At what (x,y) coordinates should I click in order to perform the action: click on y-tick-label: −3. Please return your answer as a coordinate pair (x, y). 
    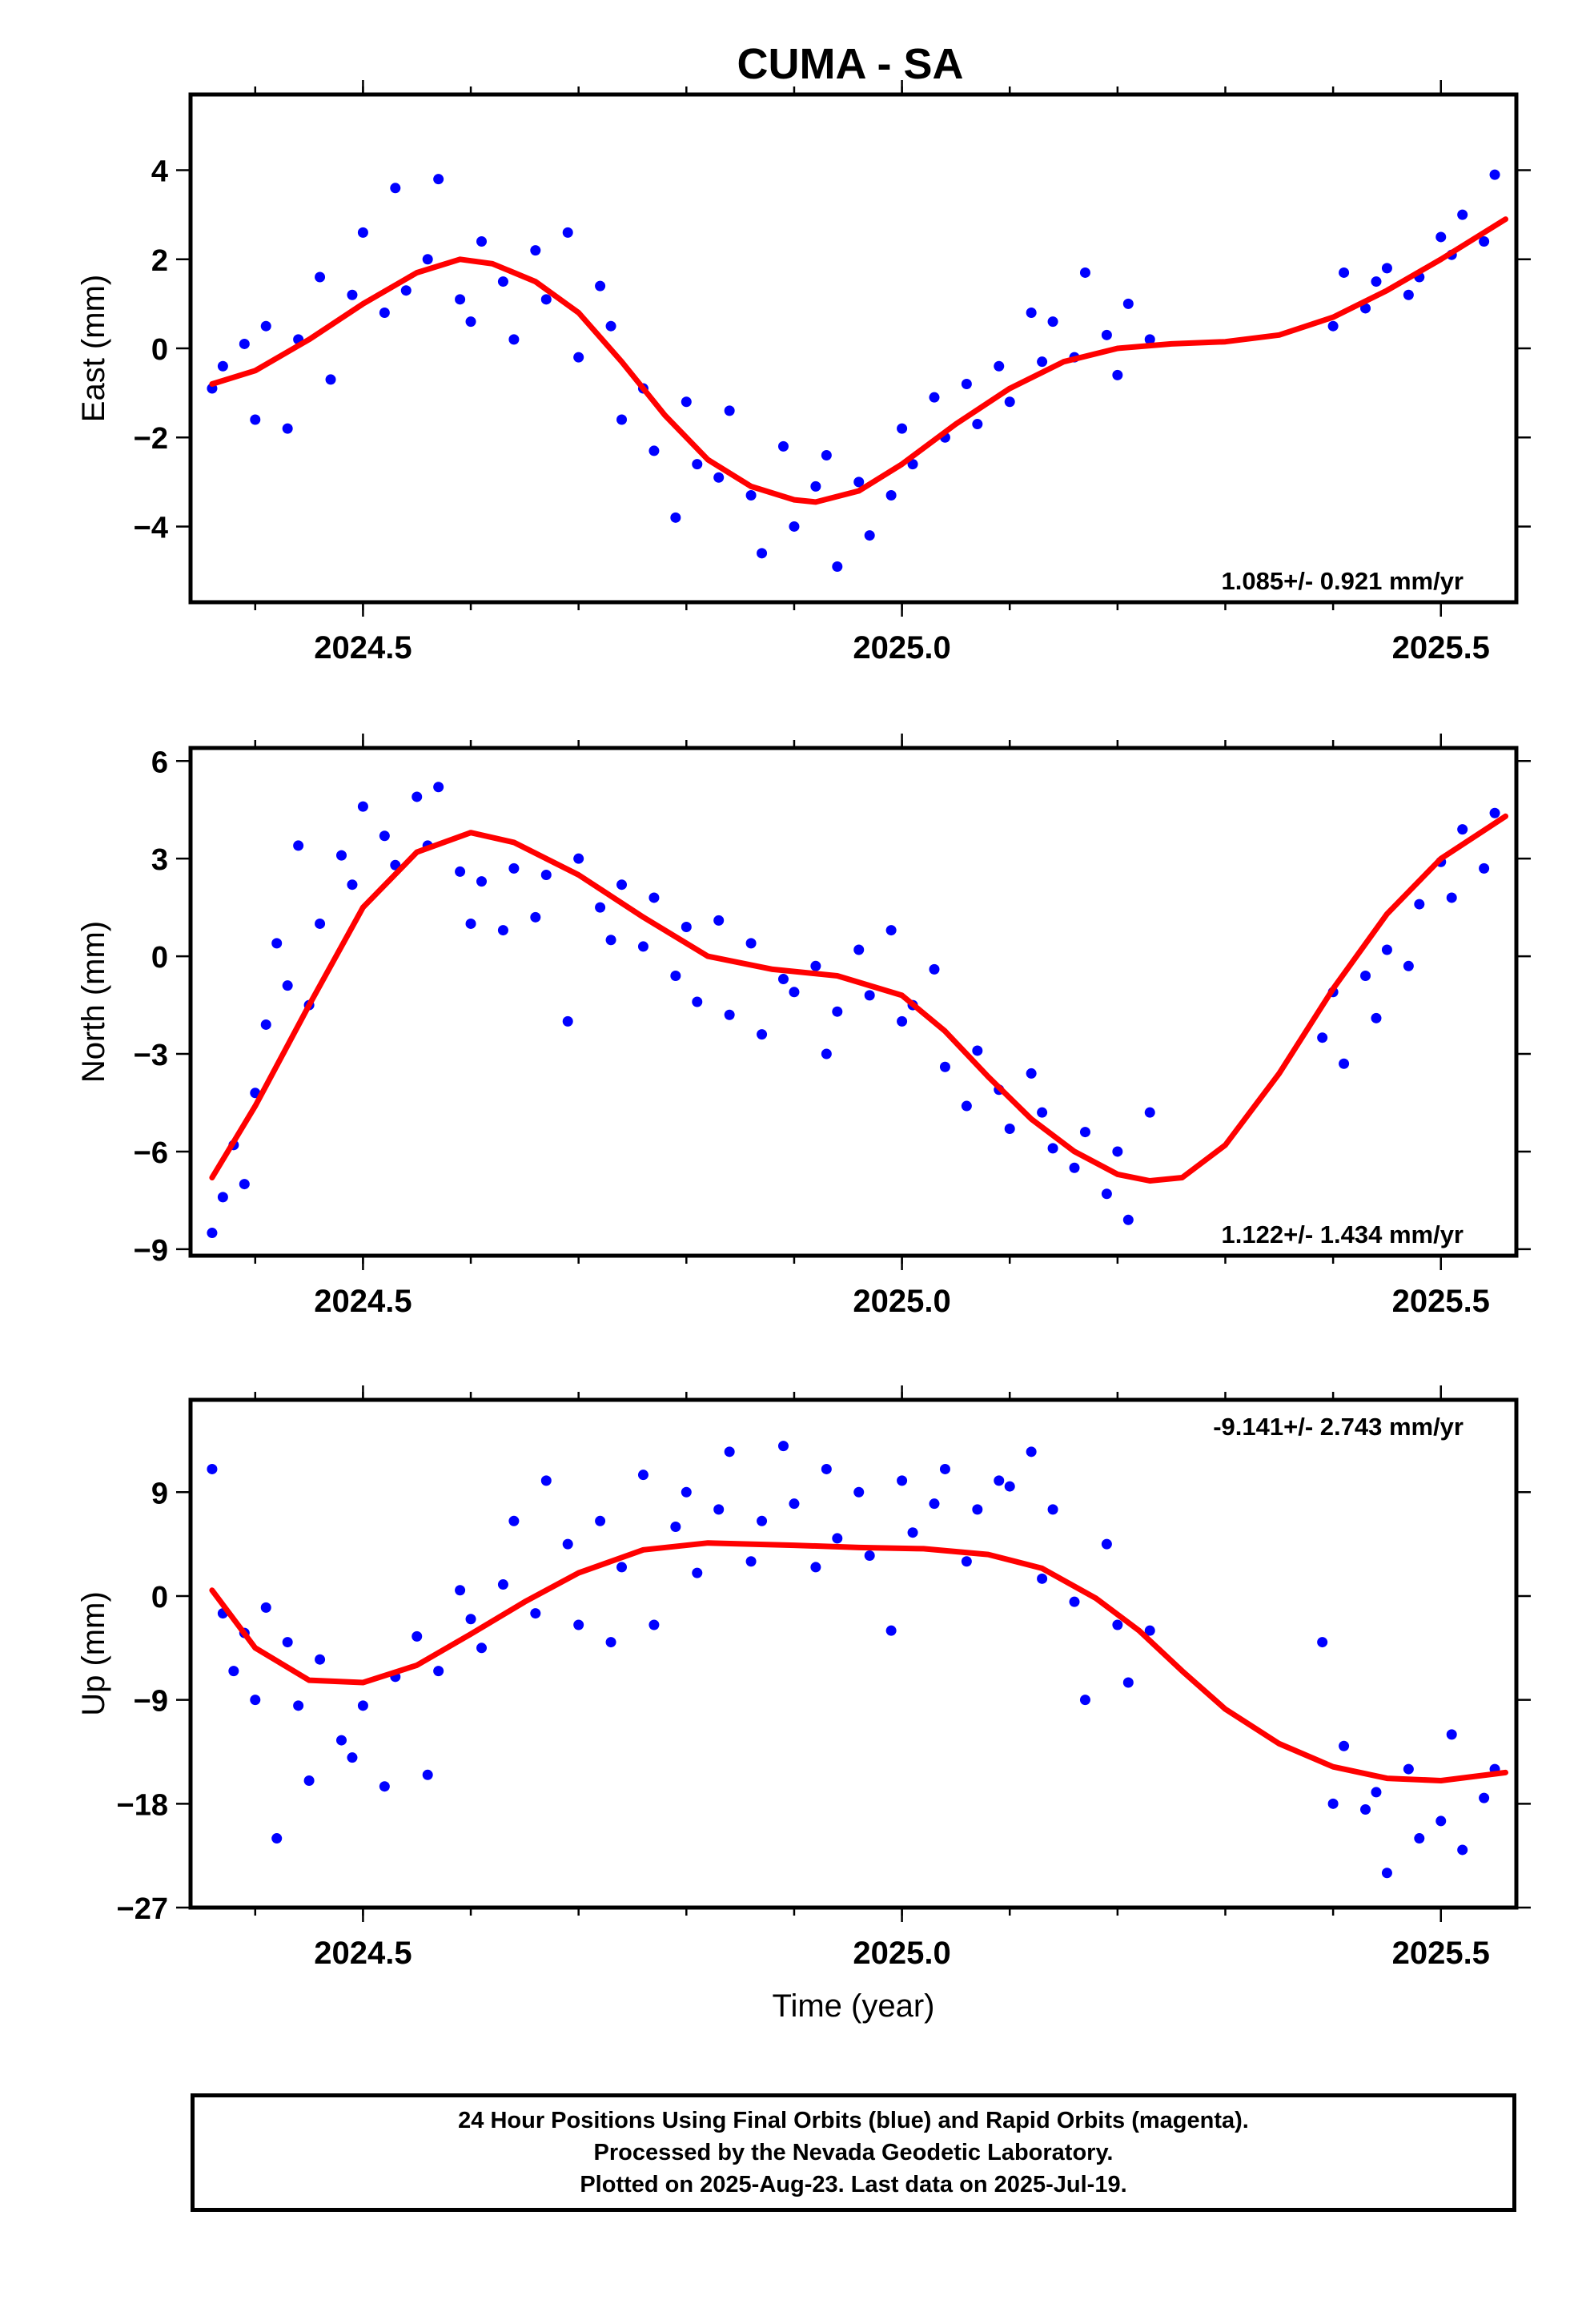
    Looking at the image, I should click on (151, 1055).